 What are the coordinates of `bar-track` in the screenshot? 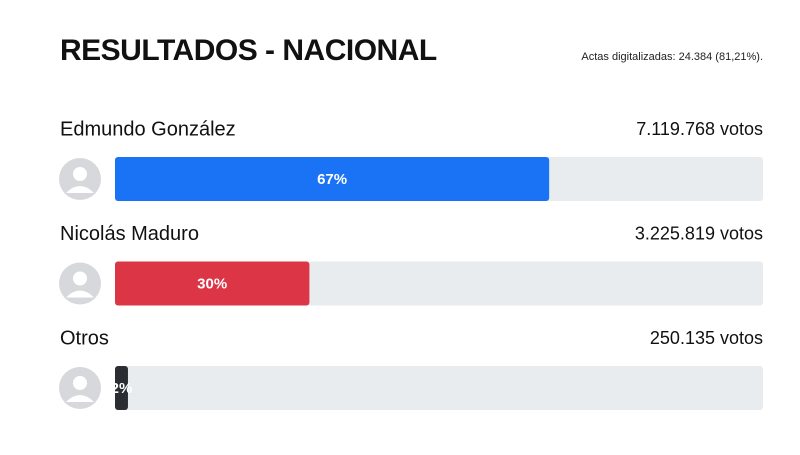 It's located at (439, 388).